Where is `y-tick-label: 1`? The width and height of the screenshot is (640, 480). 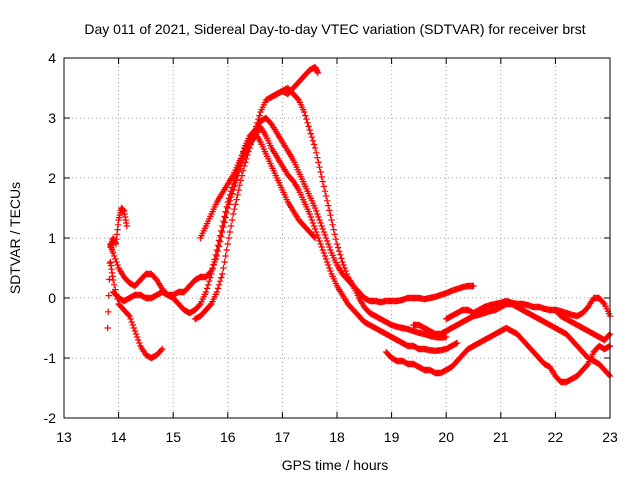
y-tick-label: 1 is located at coordinates (52, 238).